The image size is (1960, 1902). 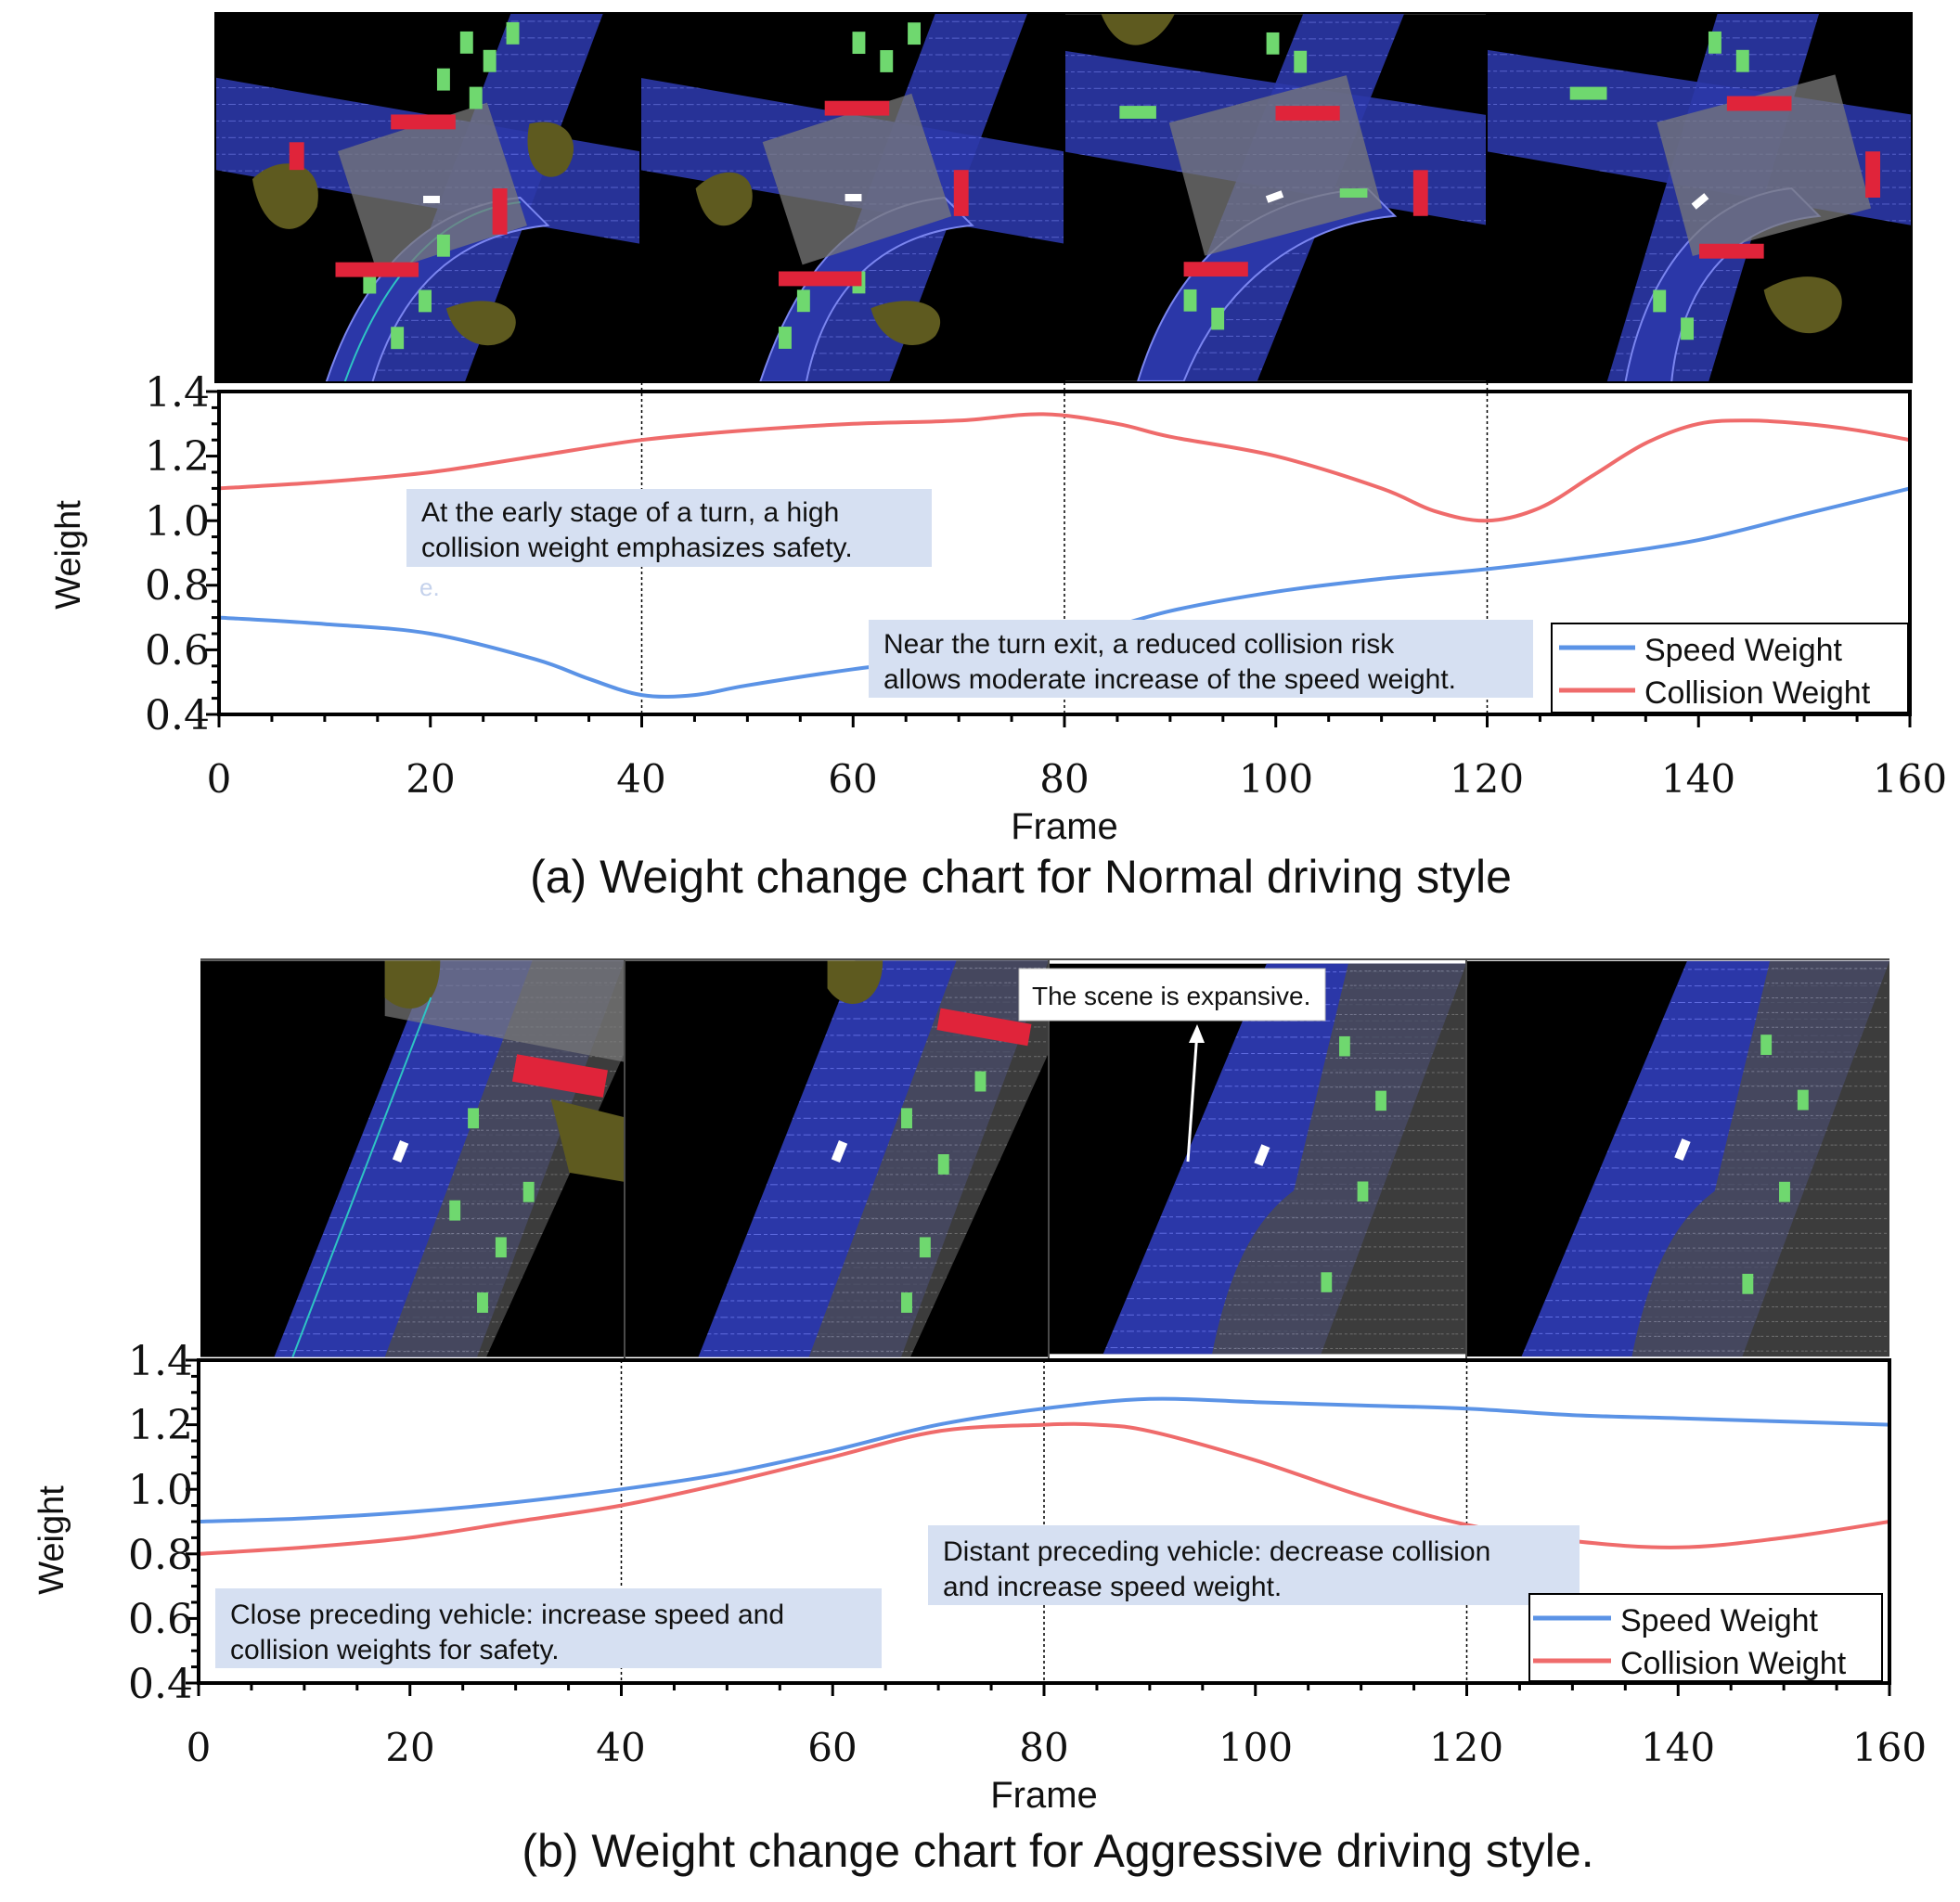 I want to click on chart-a-legend-collision-label: Collision Weight, so click(x=1757, y=693).